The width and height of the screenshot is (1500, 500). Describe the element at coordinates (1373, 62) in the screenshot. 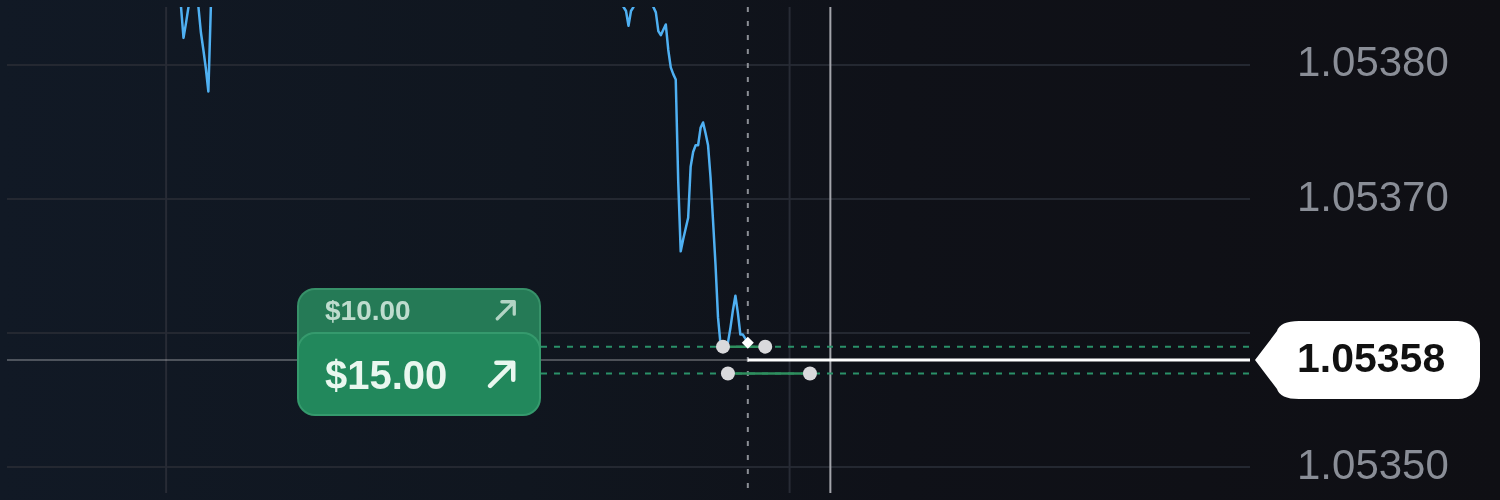

I see `y-tick-label: 1.05380` at that location.